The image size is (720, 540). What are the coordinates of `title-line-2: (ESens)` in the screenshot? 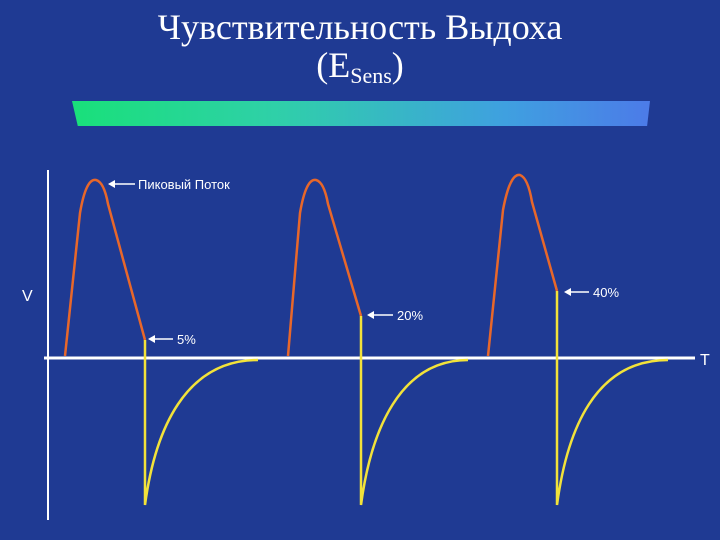 It's located at (360, 70).